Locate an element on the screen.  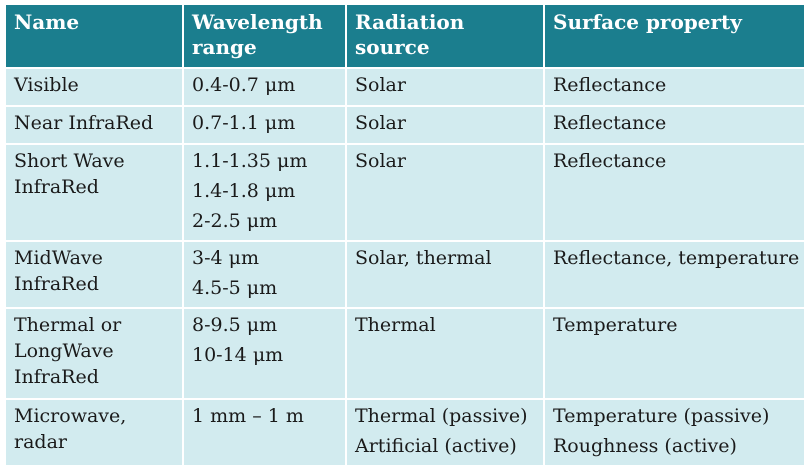
cell-property: Reflectance, temperature is located at coordinates (674, 274).